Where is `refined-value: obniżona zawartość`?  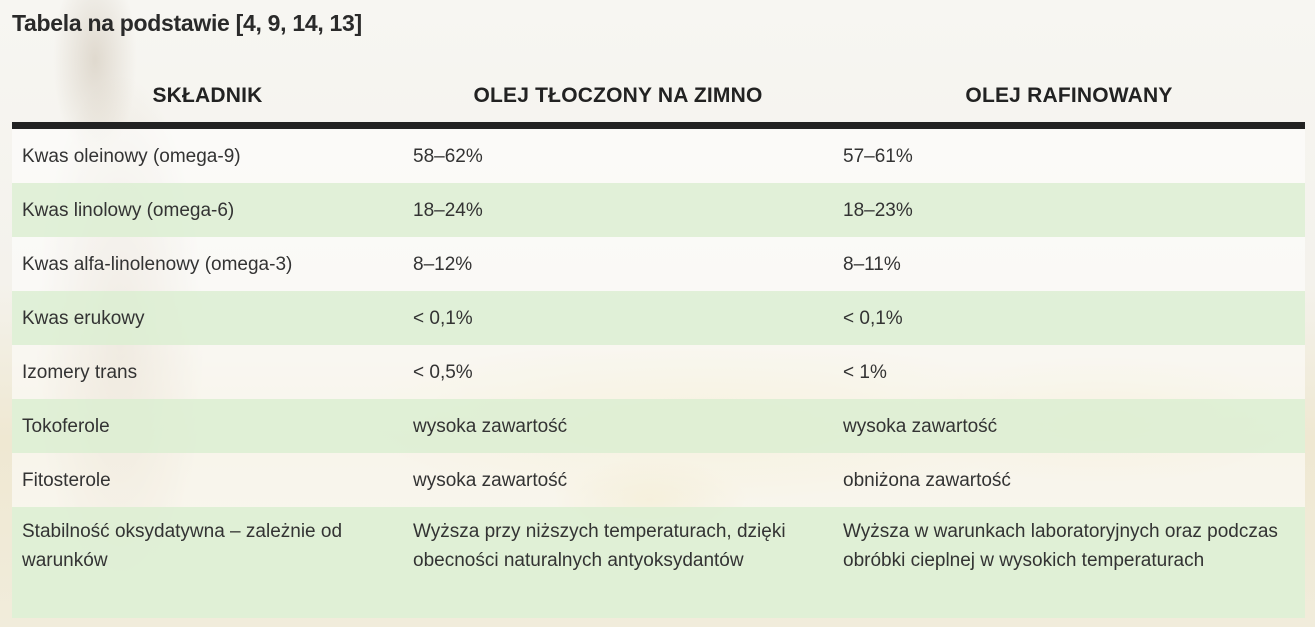 refined-value: obniżona zawartość is located at coordinates (927, 480).